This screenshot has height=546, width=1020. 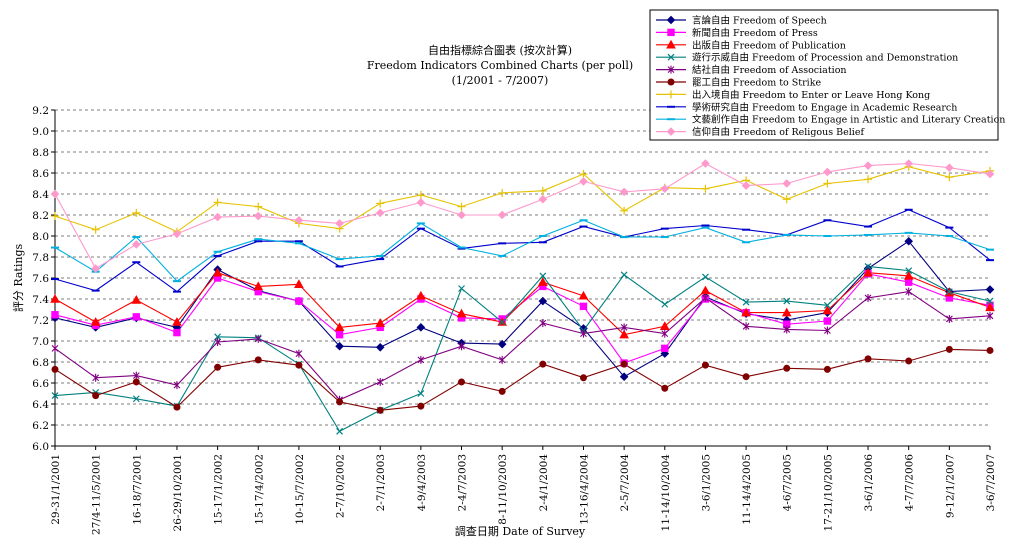 What do you see at coordinates (991, 482) in the screenshot?
I see `x-tick-label: 3-6/7/2007` at bounding box center [991, 482].